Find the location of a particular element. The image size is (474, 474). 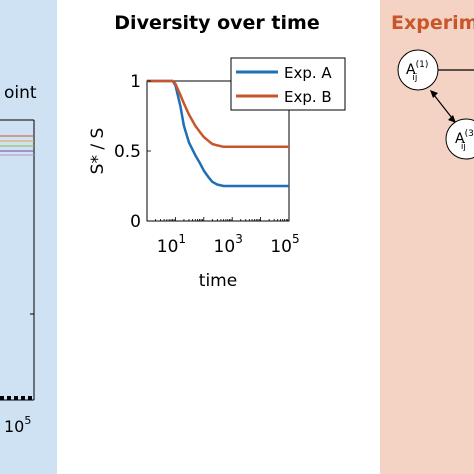

node-a3 is located at coordinates (459, 139).